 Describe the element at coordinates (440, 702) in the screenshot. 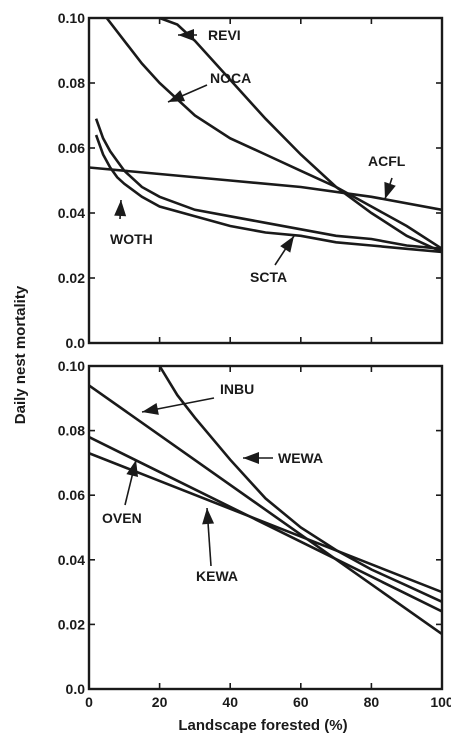

I see `x-tick-label: 100` at that location.